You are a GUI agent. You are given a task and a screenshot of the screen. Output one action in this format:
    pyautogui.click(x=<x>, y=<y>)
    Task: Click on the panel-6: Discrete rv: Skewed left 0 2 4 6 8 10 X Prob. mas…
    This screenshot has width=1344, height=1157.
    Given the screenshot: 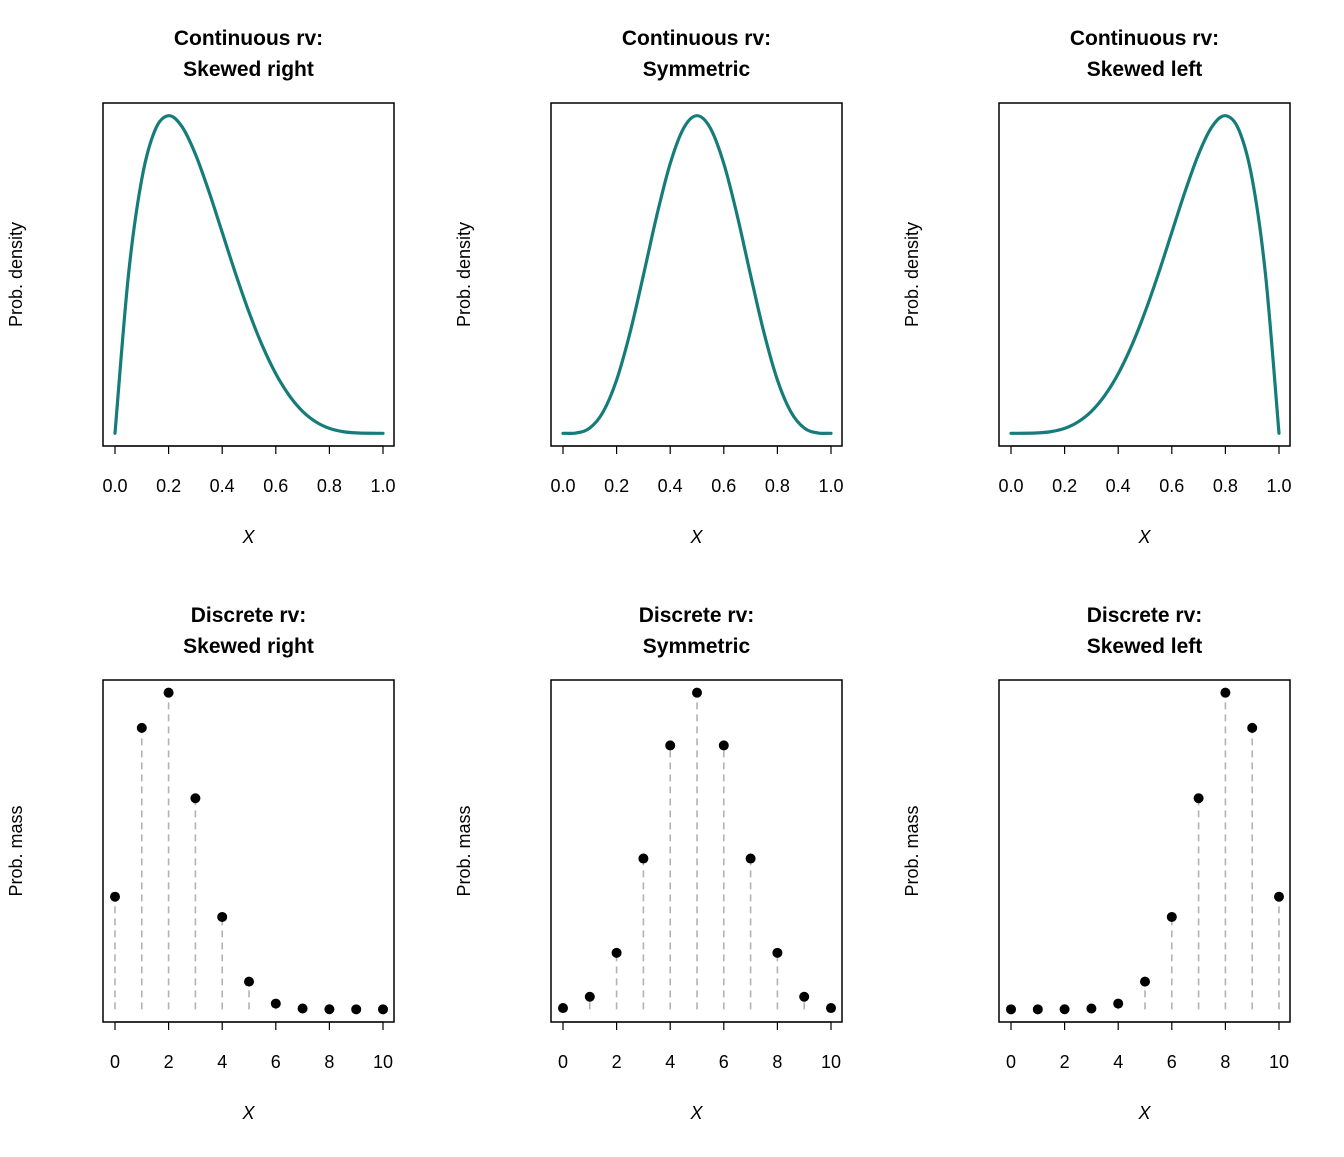 What is the action you would take?
    pyautogui.click(x=1096, y=863)
    